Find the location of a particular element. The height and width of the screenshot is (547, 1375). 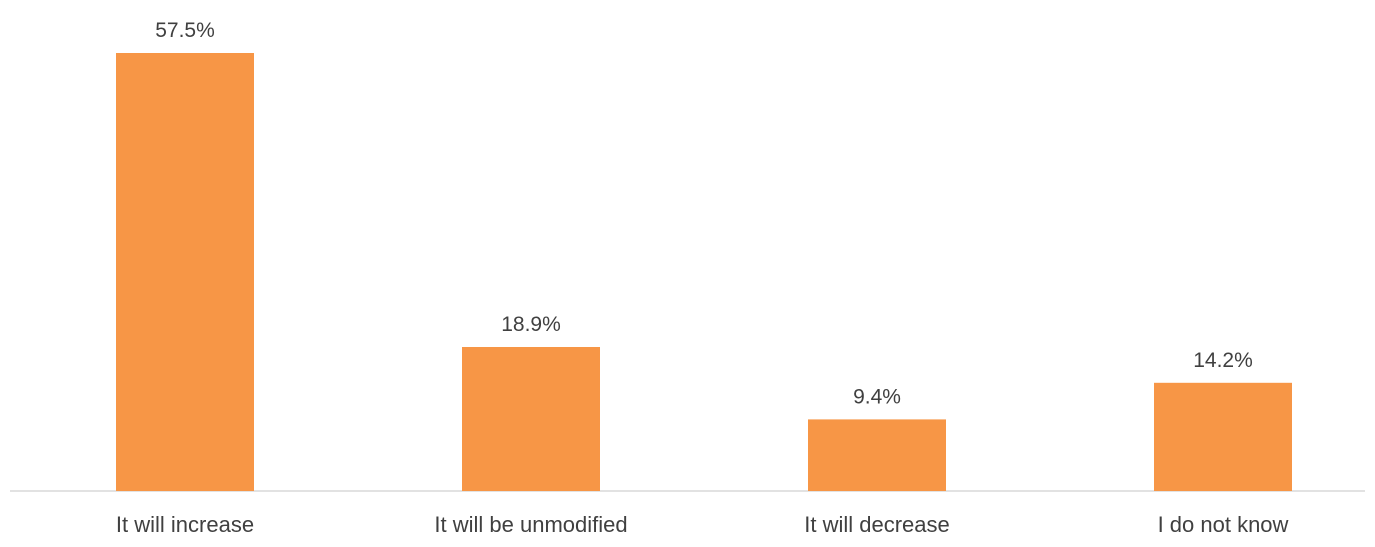

category-label: I do not know is located at coordinates (1223, 524).